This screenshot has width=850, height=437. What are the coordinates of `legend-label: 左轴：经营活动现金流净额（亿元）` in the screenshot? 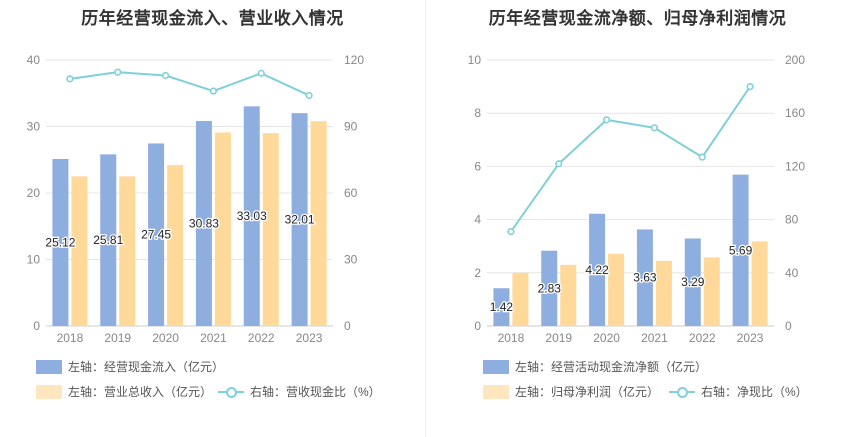 It's located at (611, 367).